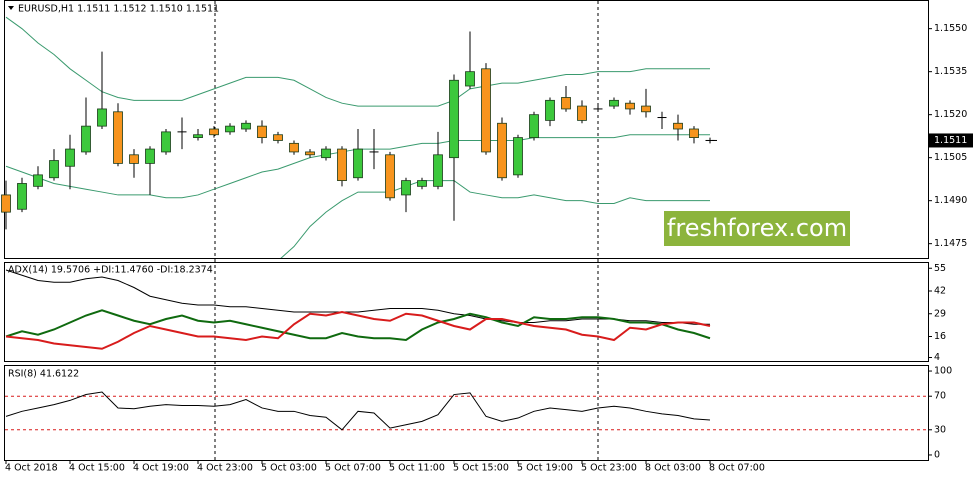 This screenshot has height=481, width=973. I want to click on watermark: freshforex.com, so click(757, 228).